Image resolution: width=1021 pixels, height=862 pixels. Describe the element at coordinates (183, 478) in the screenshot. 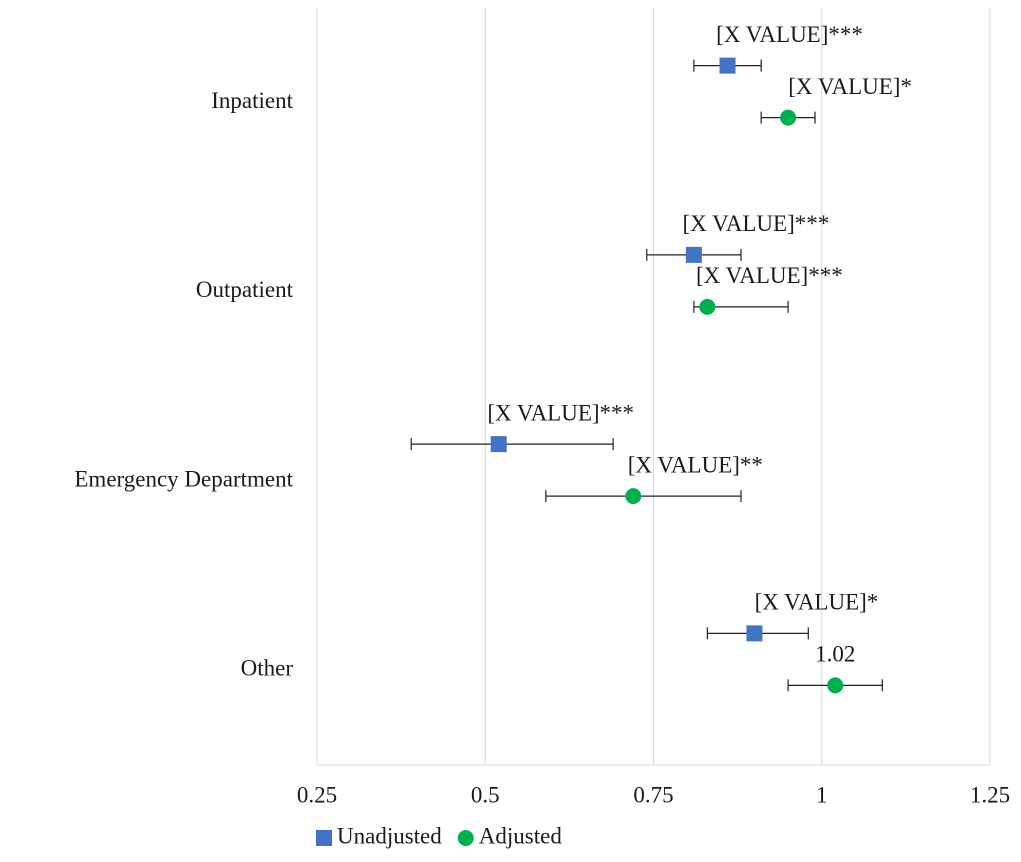

I see `y-category-label: Emergency Department` at that location.